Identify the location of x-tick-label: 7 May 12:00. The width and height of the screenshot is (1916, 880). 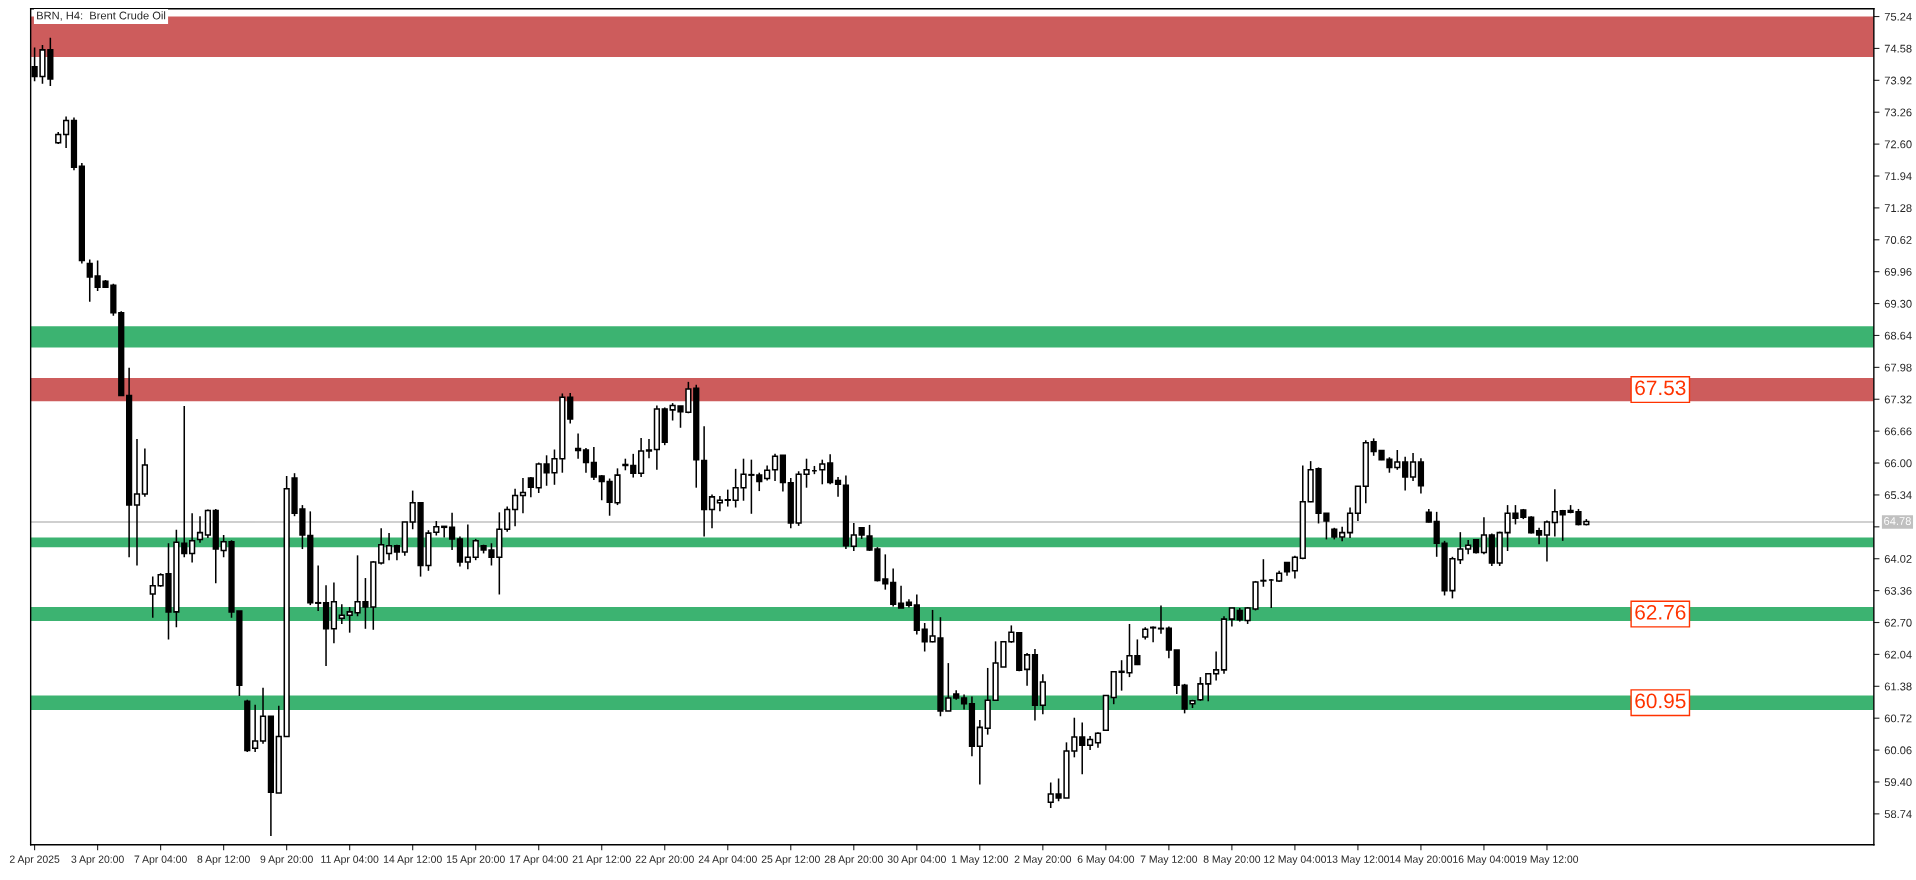
(1169, 860).